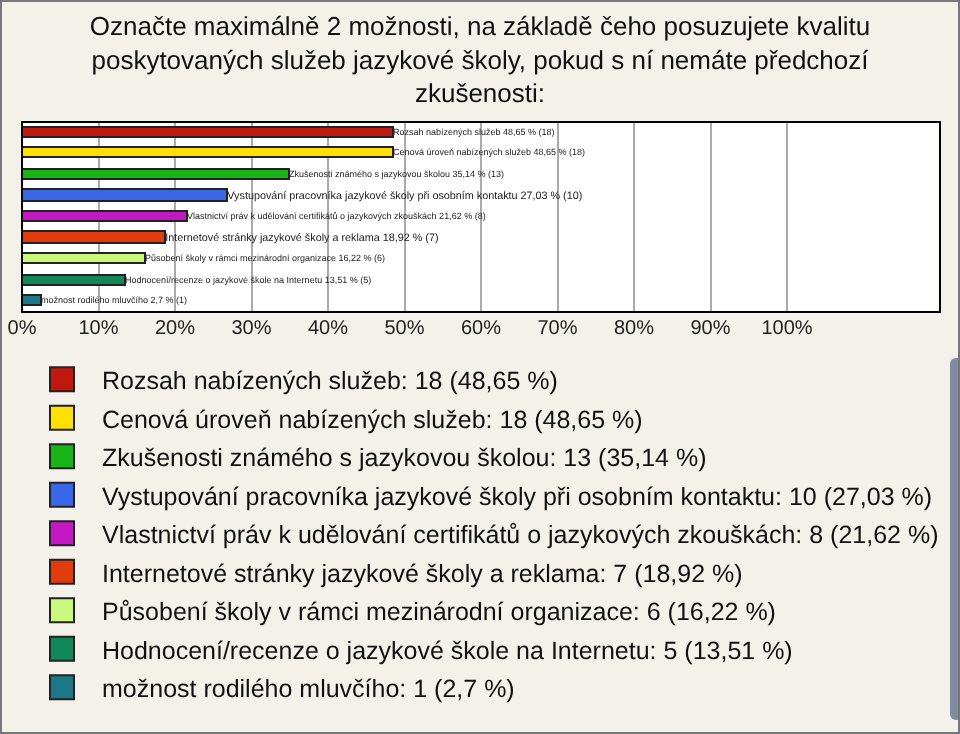 The height and width of the screenshot is (734, 960). What do you see at coordinates (517, 496) in the screenshot?
I see `legend-label: Vystupování pracovníka jazykové školy při osobním kontaktu: 10 (27,03 %)` at bounding box center [517, 496].